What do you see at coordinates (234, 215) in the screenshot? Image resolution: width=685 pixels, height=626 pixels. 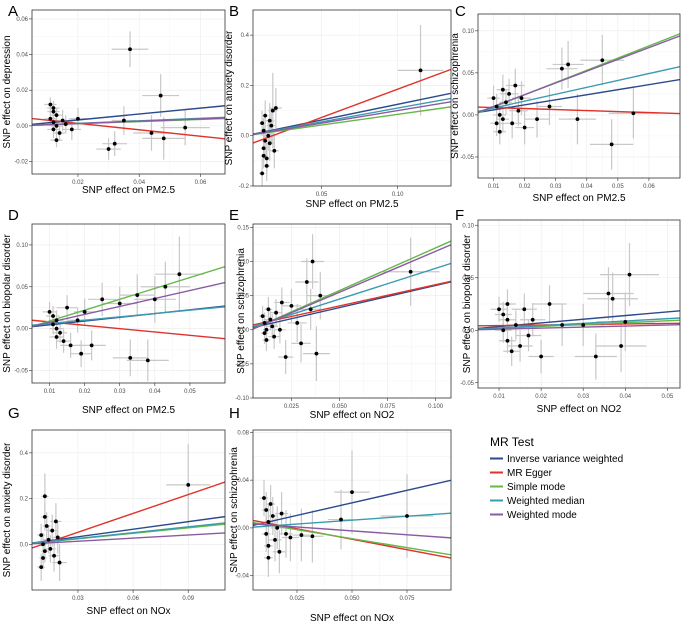 I see `panel-letter: E` at bounding box center [234, 215].